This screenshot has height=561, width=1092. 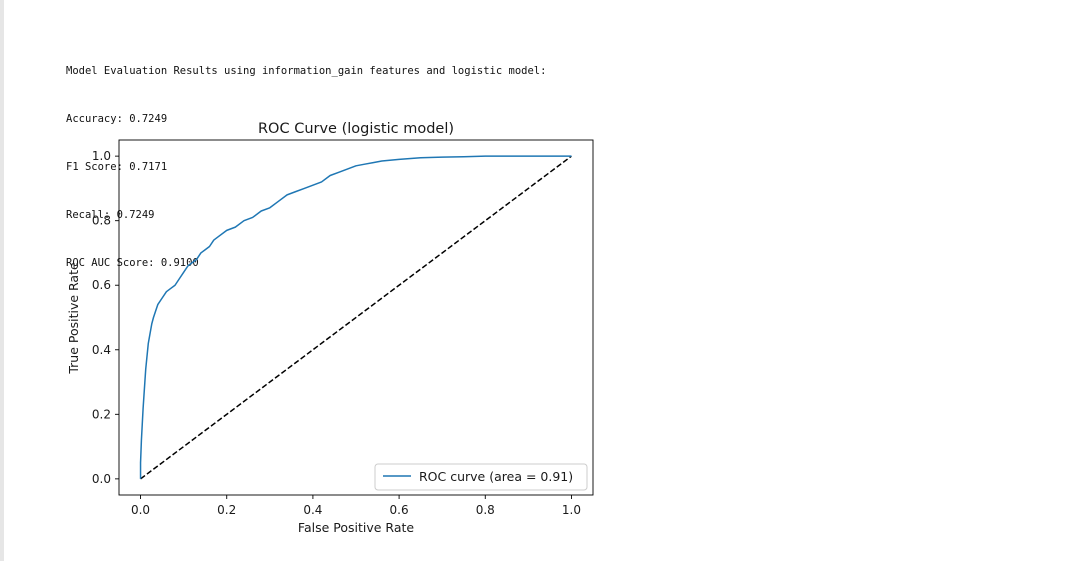 I want to click on metric-recall: Recall: 0.7249, so click(x=110, y=215).